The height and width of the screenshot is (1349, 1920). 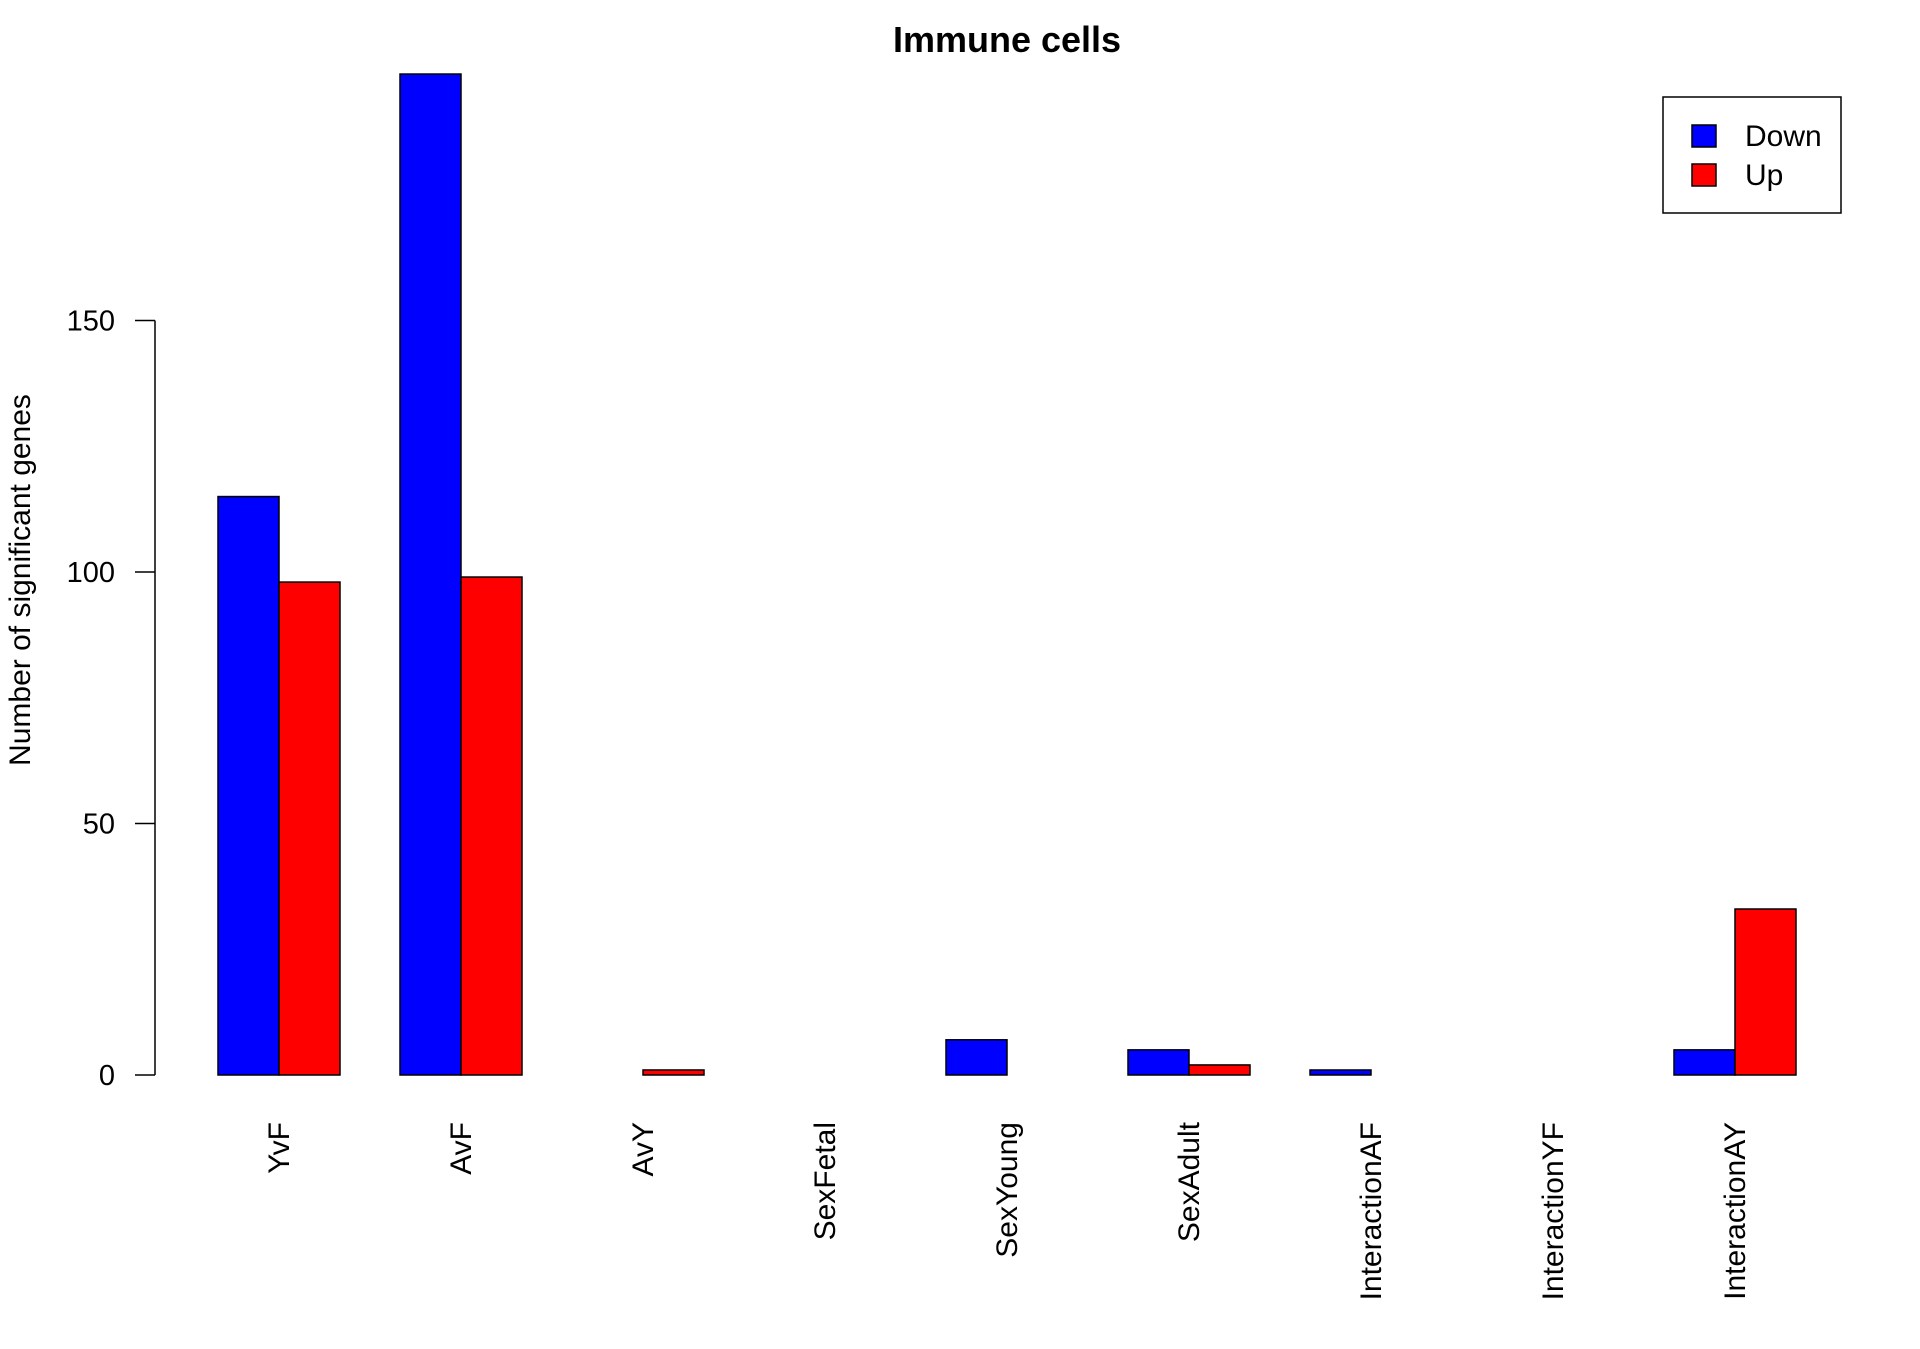 I want to click on bar-up-avf, so click(x=491, y=826).